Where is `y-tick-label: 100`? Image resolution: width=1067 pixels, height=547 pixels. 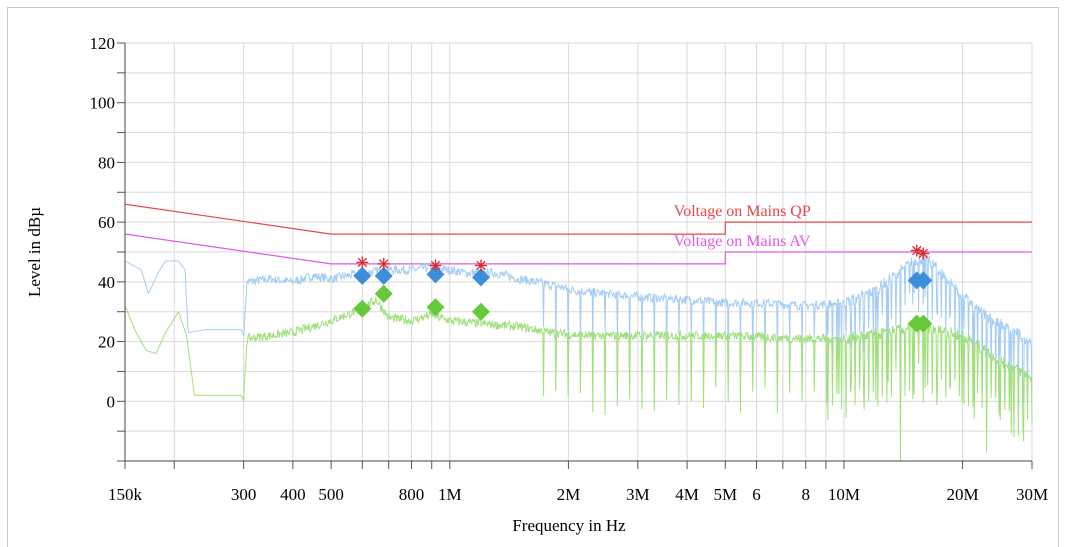
y-tick-label: 100 is located at coordinates (103, 103).